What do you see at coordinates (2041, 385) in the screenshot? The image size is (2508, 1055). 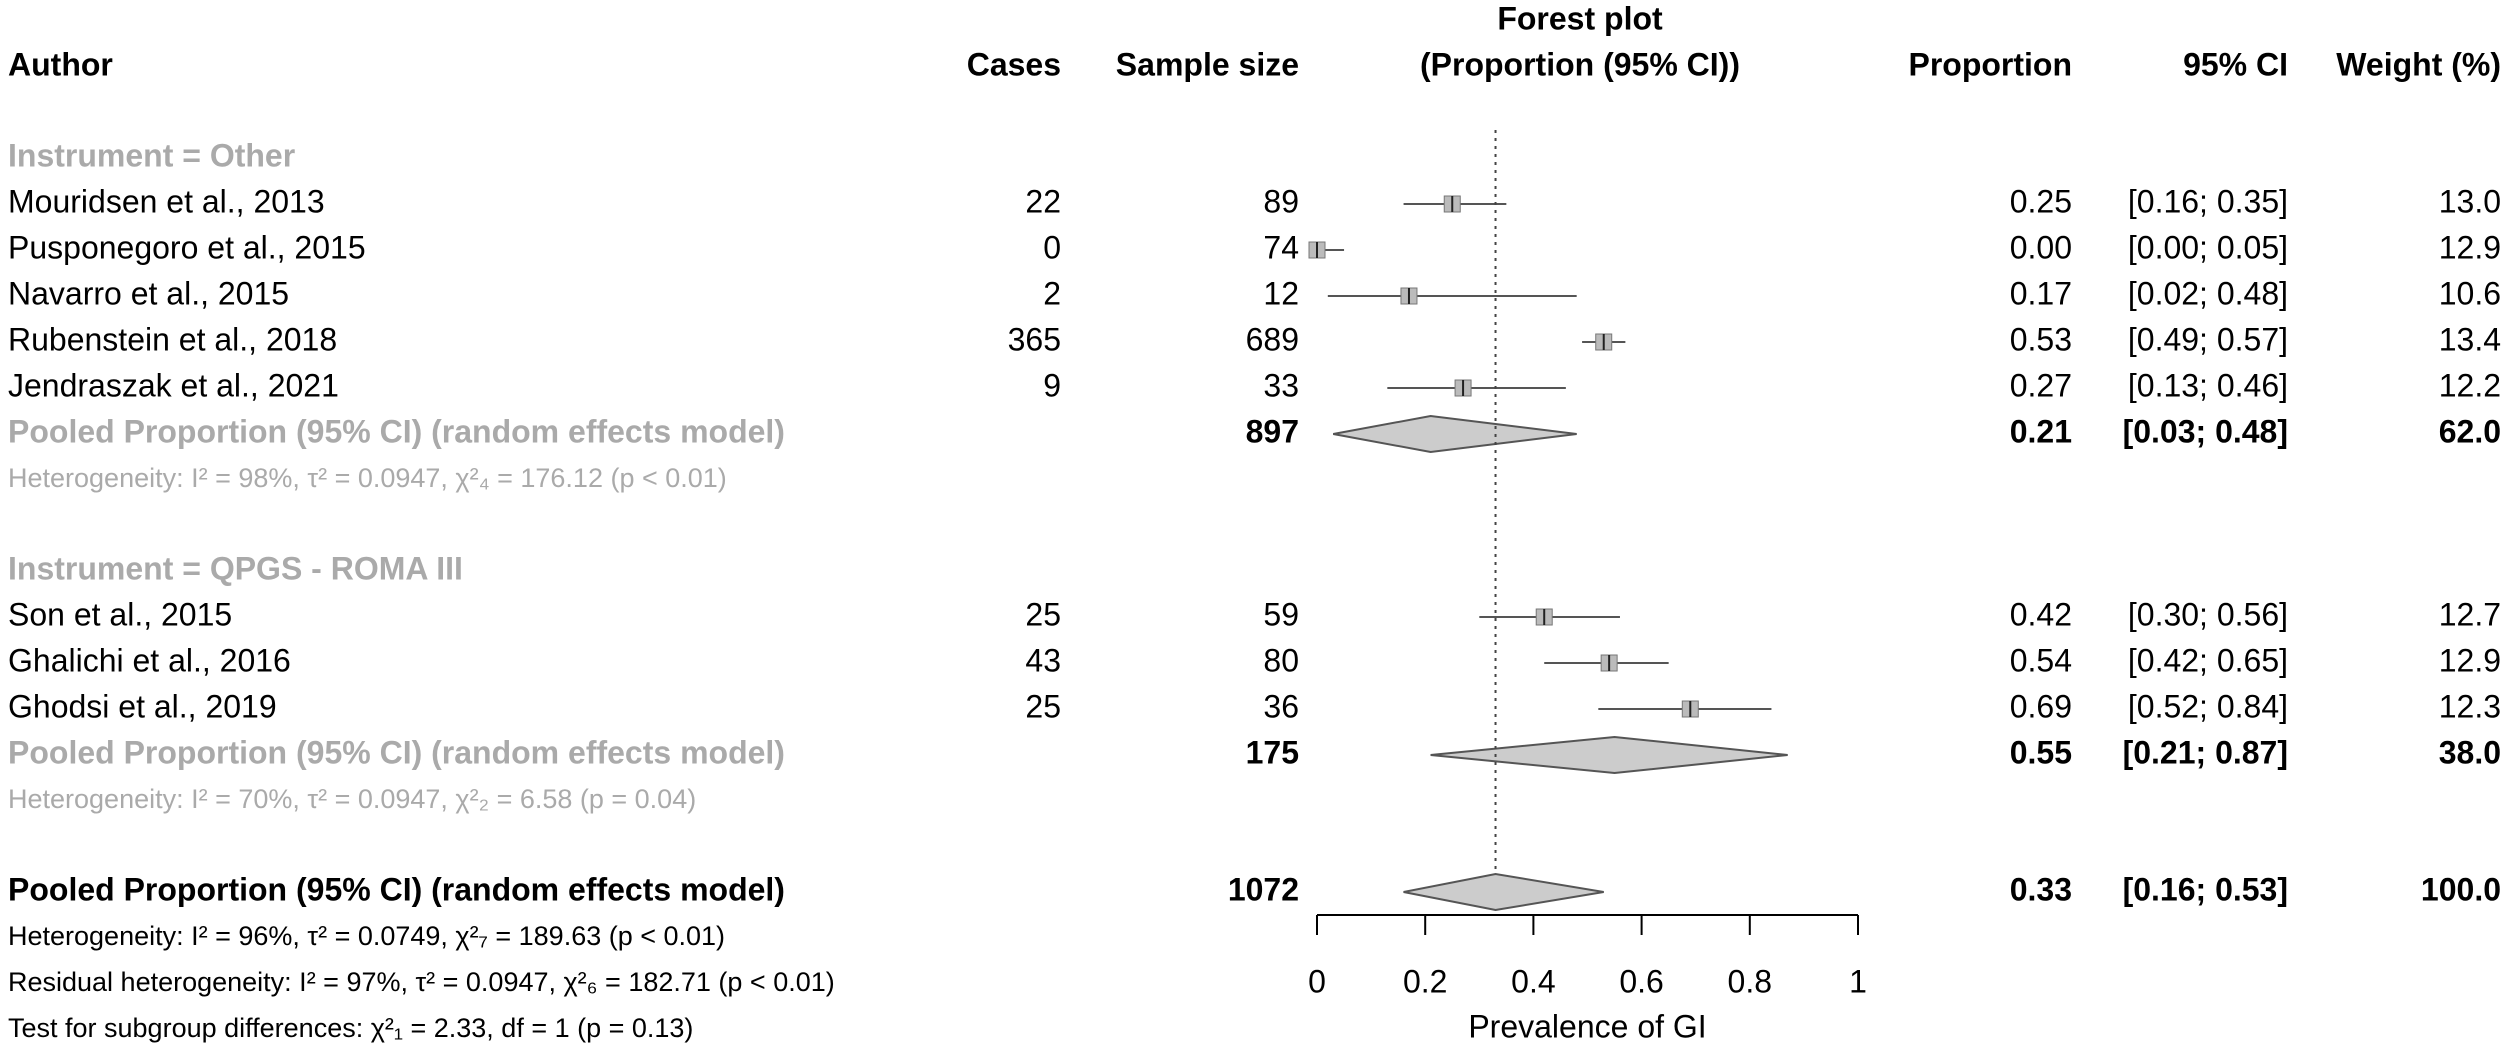 I see `proportion-value: 0.27` at bounding box center [2041, 385].